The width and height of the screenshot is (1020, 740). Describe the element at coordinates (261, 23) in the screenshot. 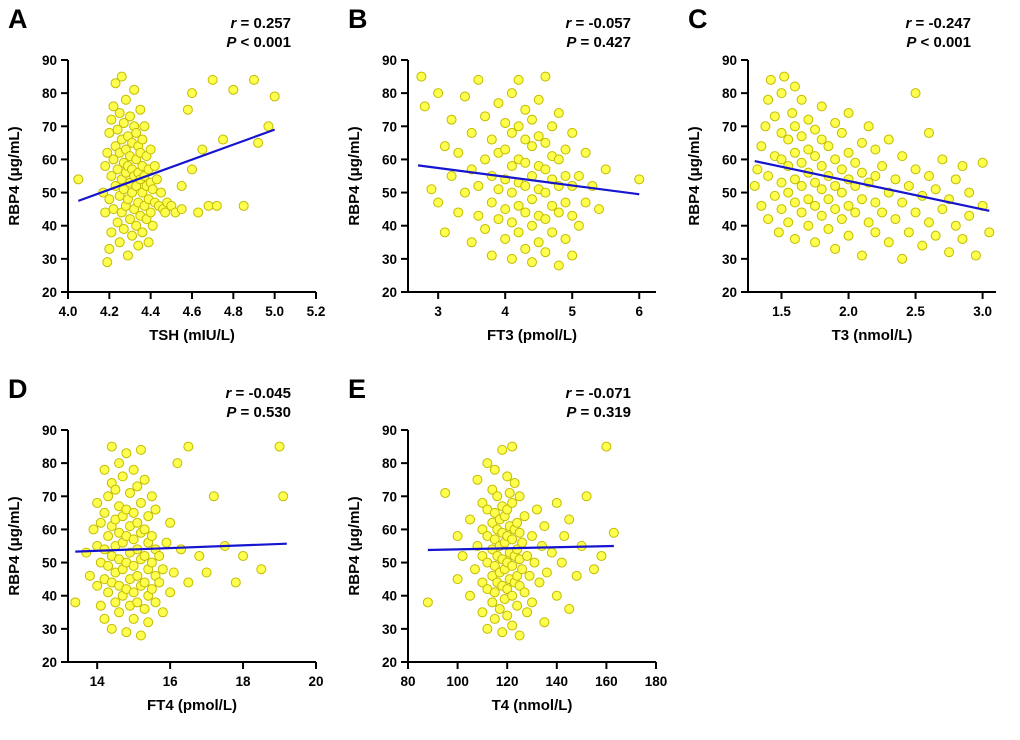

I see `svg-text: r = 0.257` at that location.